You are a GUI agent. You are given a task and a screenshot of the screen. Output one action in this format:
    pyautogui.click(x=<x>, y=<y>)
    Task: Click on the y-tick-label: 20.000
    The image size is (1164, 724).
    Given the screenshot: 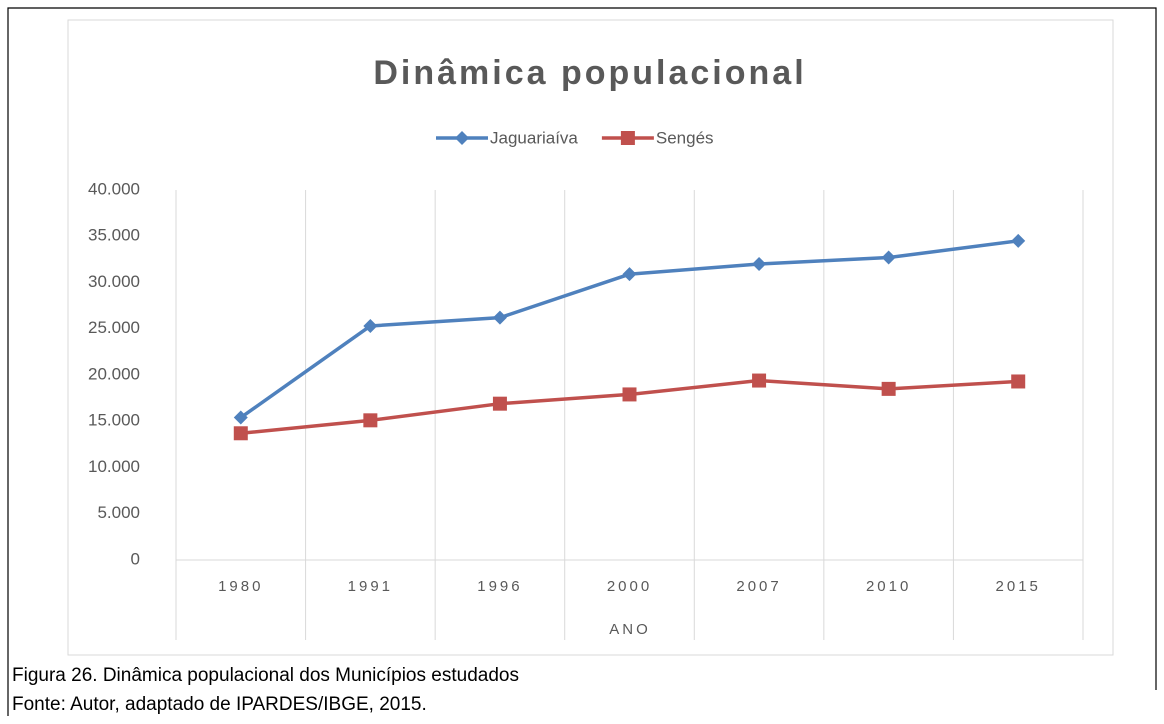 What is the action you would take?
    pyautogui.click(x=114, y=373)
    